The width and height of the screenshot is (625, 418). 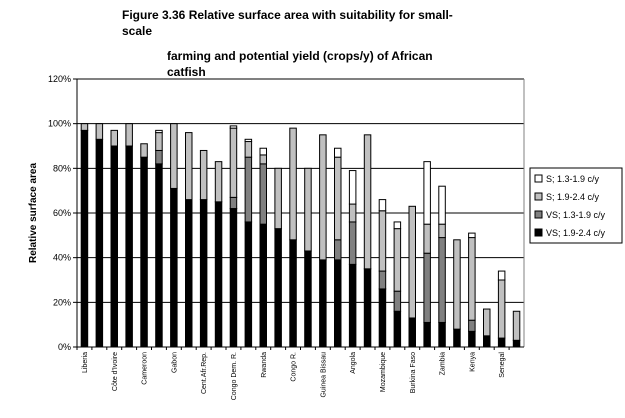 What do you see at coordinates (413, 372) in the screenshot?
I see `x-tick-label: Burkina Faso` at bounding box center [413, 372].